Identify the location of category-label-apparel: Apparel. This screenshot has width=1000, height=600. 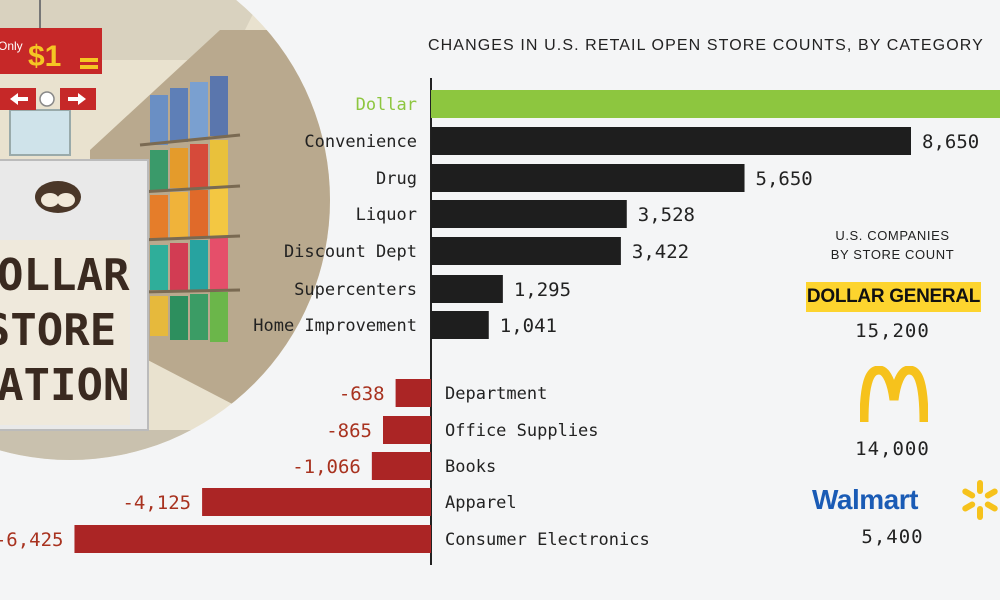
(481, 503).